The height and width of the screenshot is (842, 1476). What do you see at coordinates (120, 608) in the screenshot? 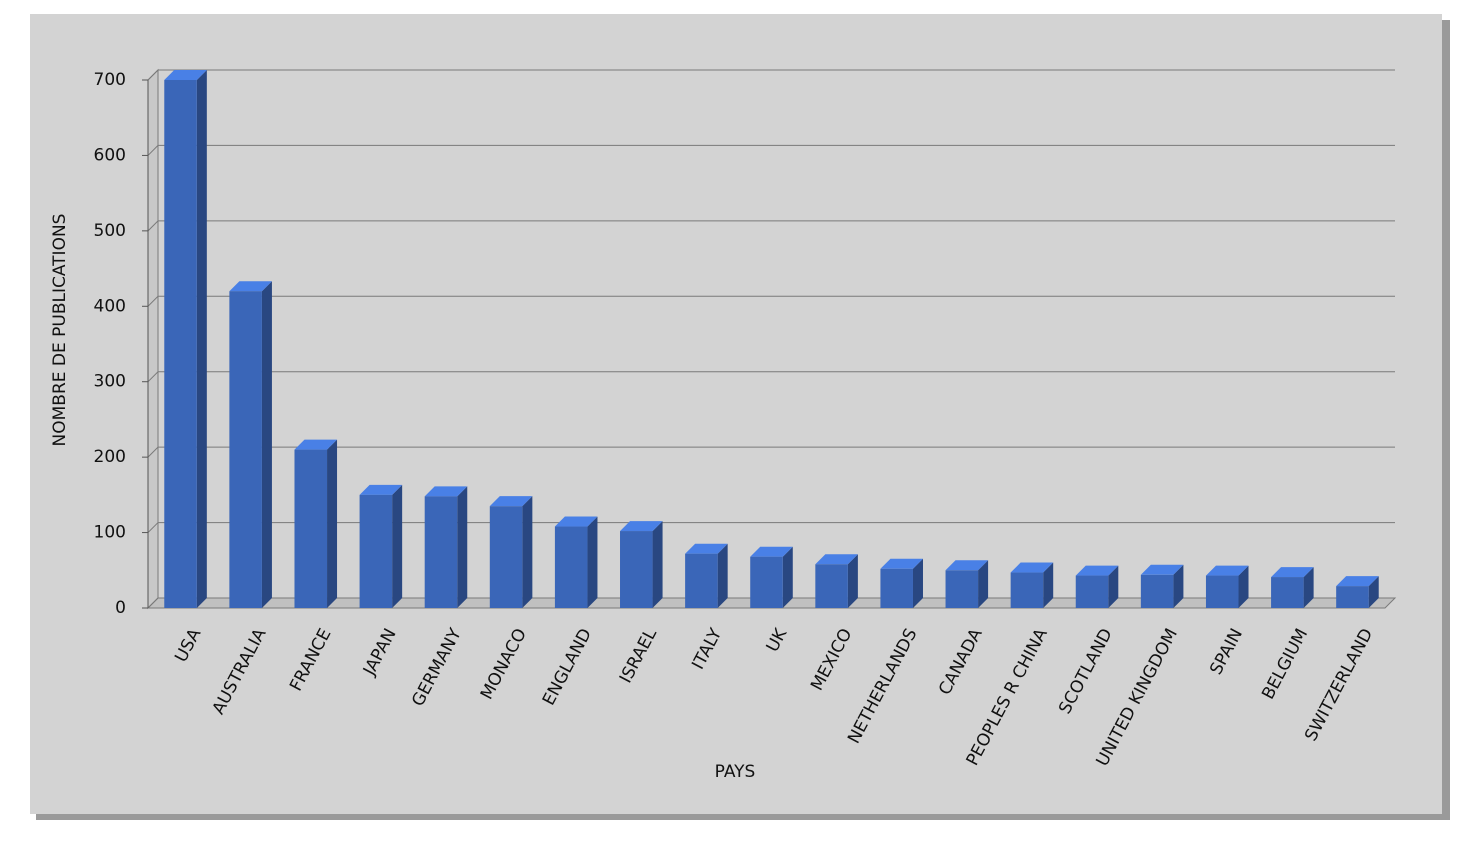
I see `y-tick-label: 0` at bounding box center [120, 608].